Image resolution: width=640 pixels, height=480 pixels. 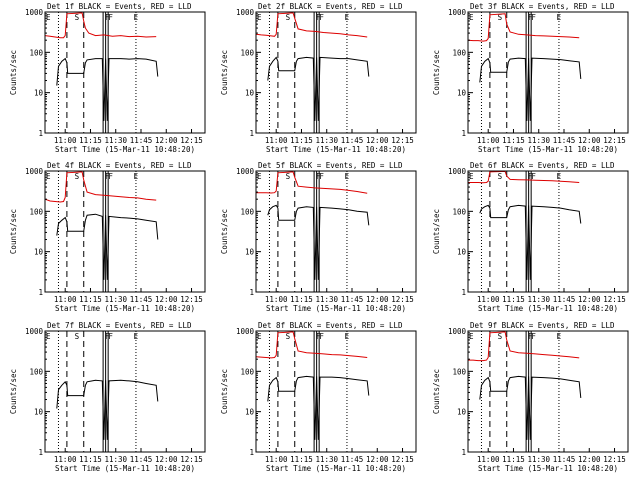 What do you see at coordinates (119, 6) in the screenshot?
I see `panel-title: Det 1f BLACK = Events, RED = LLD` at bounding box center [119, 6].